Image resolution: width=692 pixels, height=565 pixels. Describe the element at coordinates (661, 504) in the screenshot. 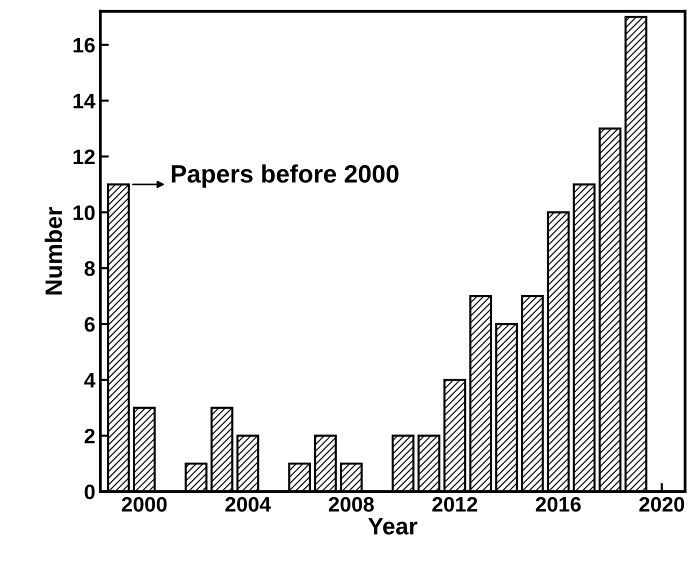

I see `x-tick-label: 2020` at that location.